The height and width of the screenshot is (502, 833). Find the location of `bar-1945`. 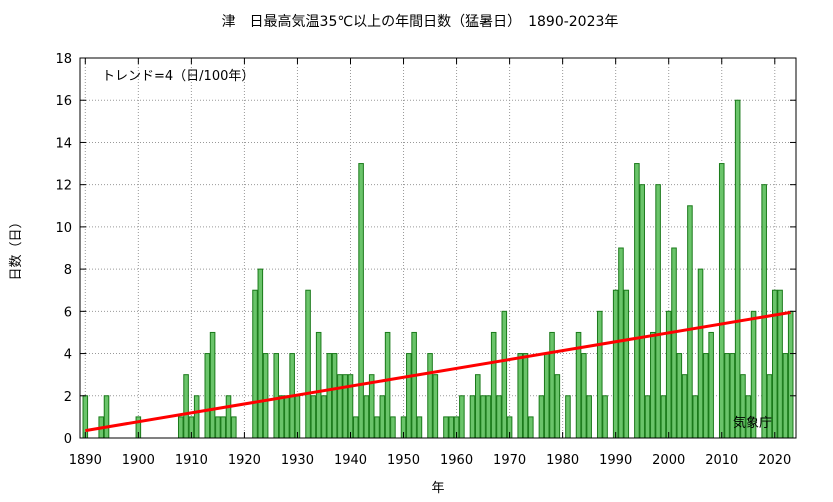

bar-1945 is located at coordinates (377, 427).